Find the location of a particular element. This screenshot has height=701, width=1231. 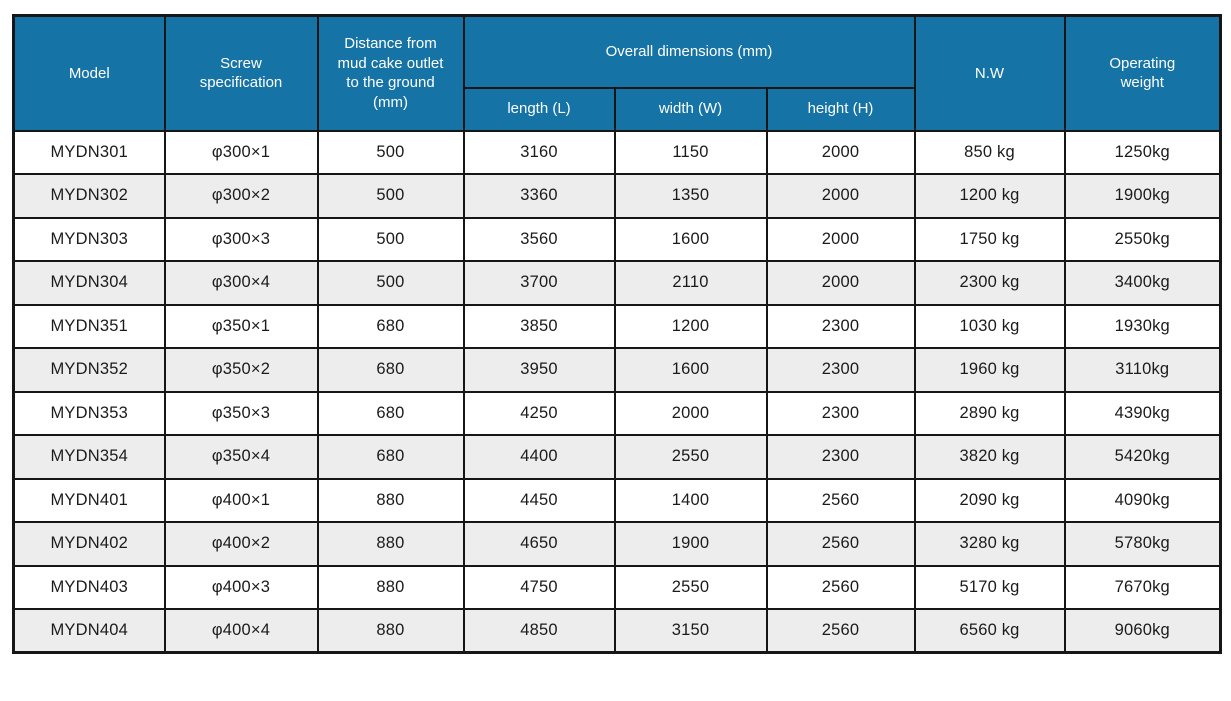

cell-operating-weight: 4390kg is located at coordinates (1142, 413).